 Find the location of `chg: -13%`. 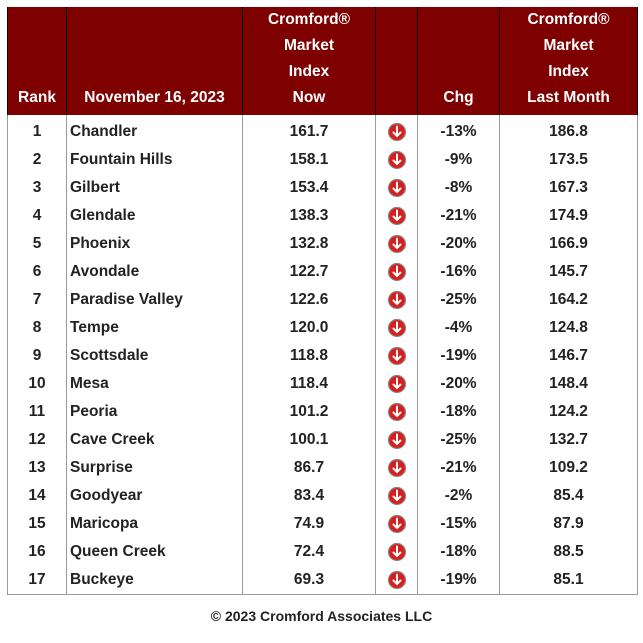

chg: -13% is located at coordinates (458, 130).